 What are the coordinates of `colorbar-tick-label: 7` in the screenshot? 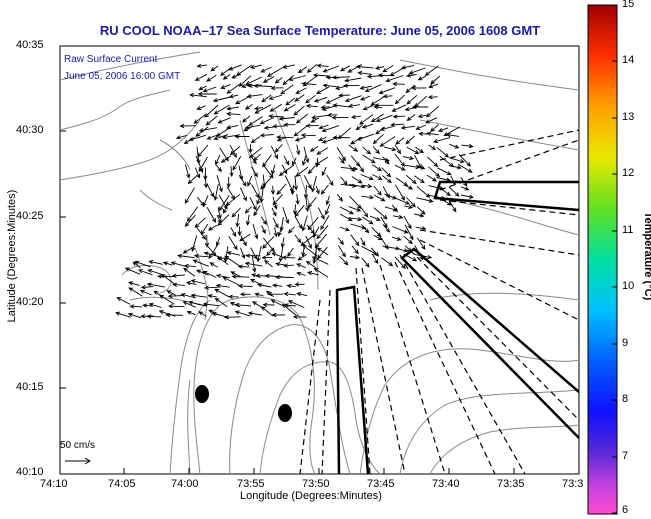 It's located at (625, 456).